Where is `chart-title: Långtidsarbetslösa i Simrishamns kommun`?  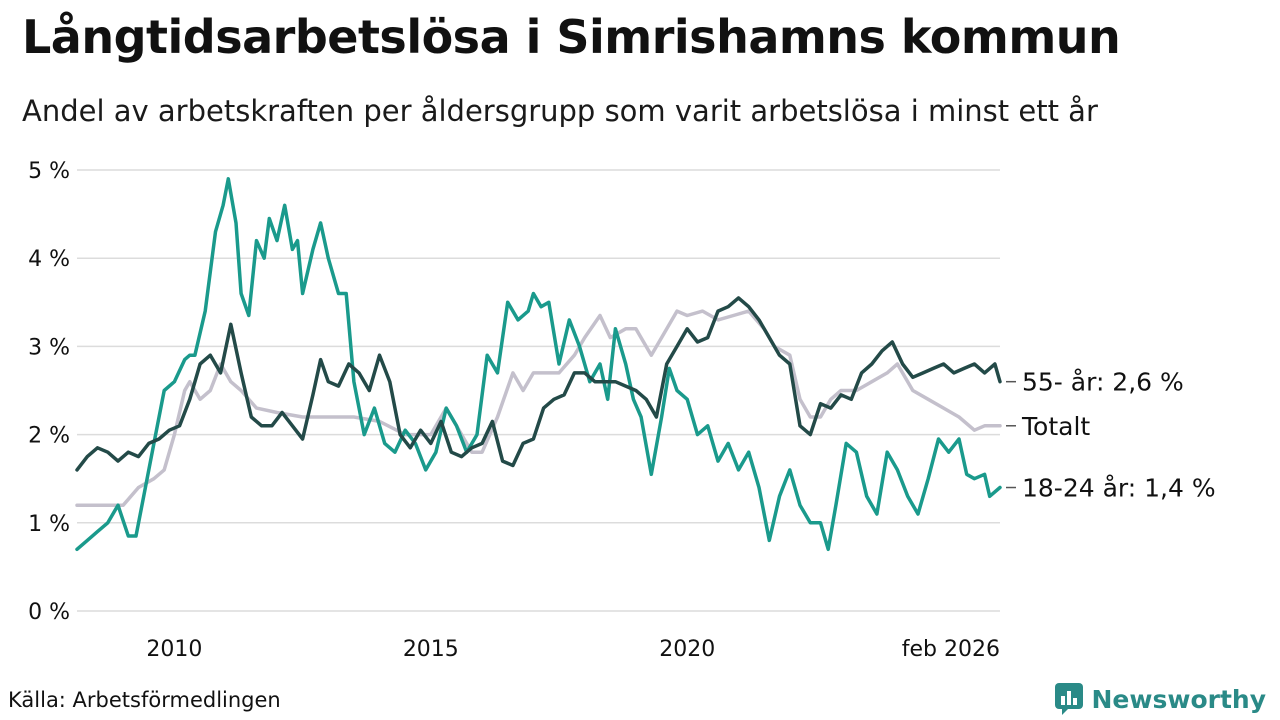
chart-title: Långtidsarbetslösa i Simrishamns kommun is located at coordinates (571, 37).